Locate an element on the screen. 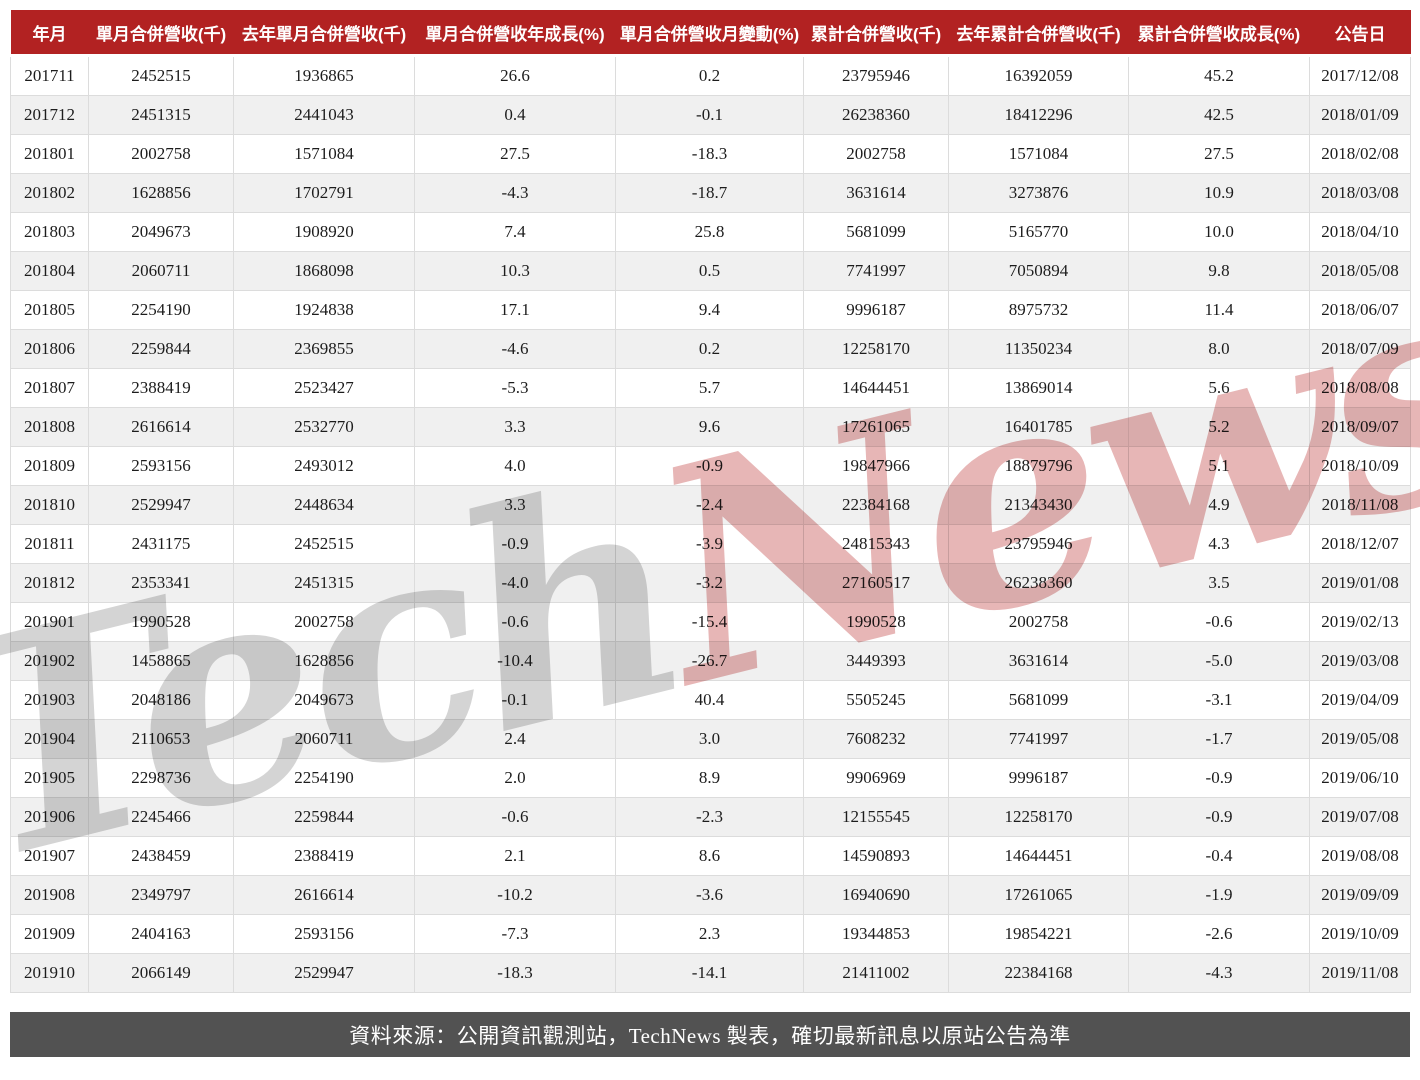  cell-mom-change: -26.7 is located at coordinates (709, 661).